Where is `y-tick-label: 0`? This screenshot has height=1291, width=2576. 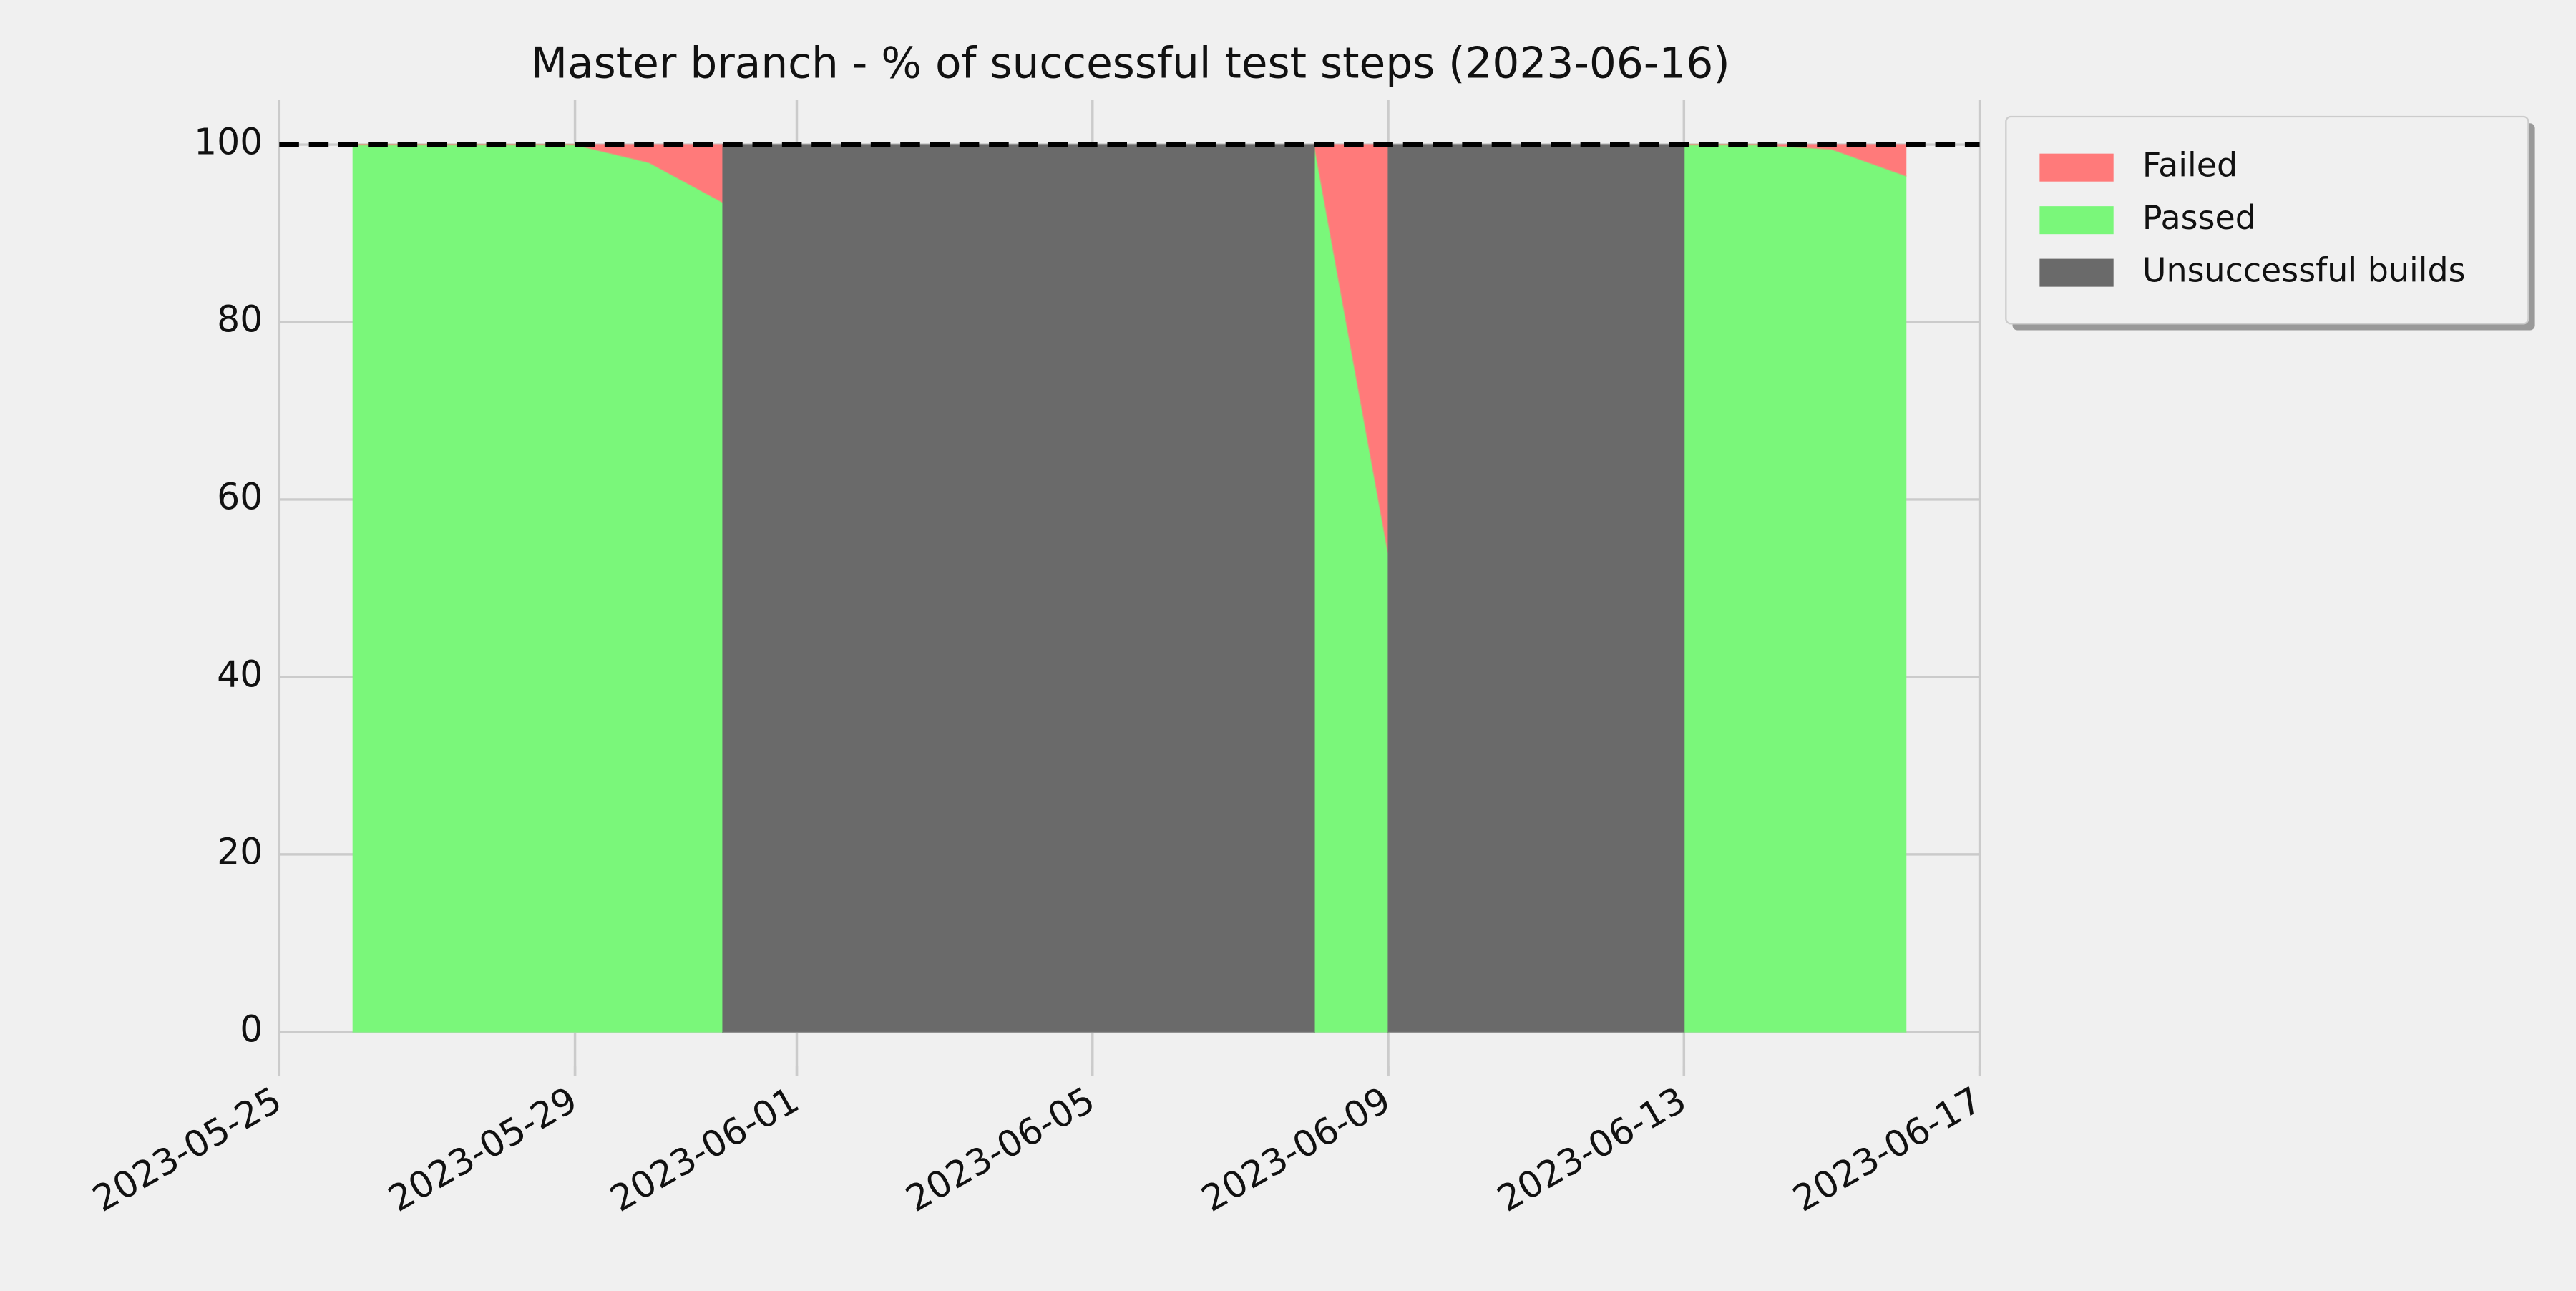
y-tick-label: 0 is located at coordinates (251, 1029).